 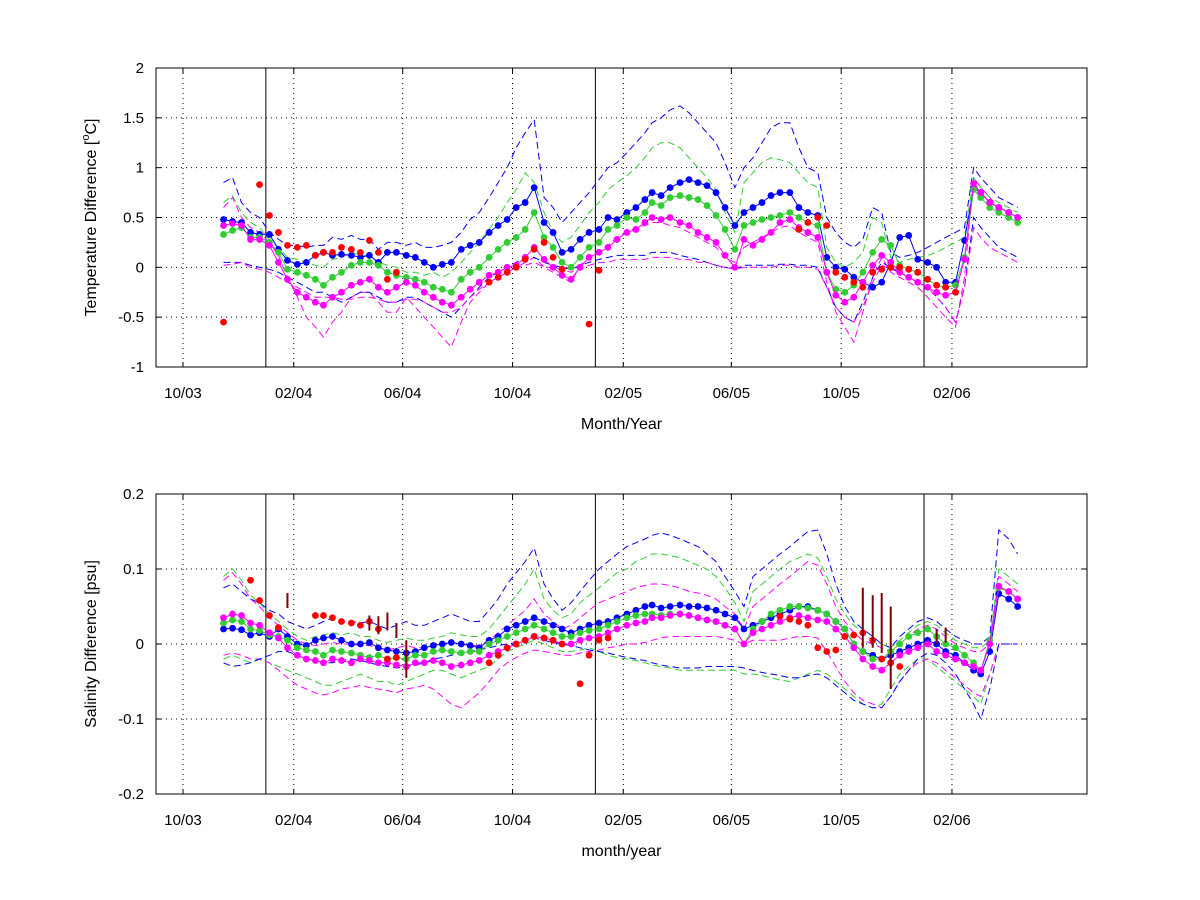 What do you see at coordinates (403, 820) in the screenshot?
I see `x-tick-label: 06/04` at bounding box center [403, 820].